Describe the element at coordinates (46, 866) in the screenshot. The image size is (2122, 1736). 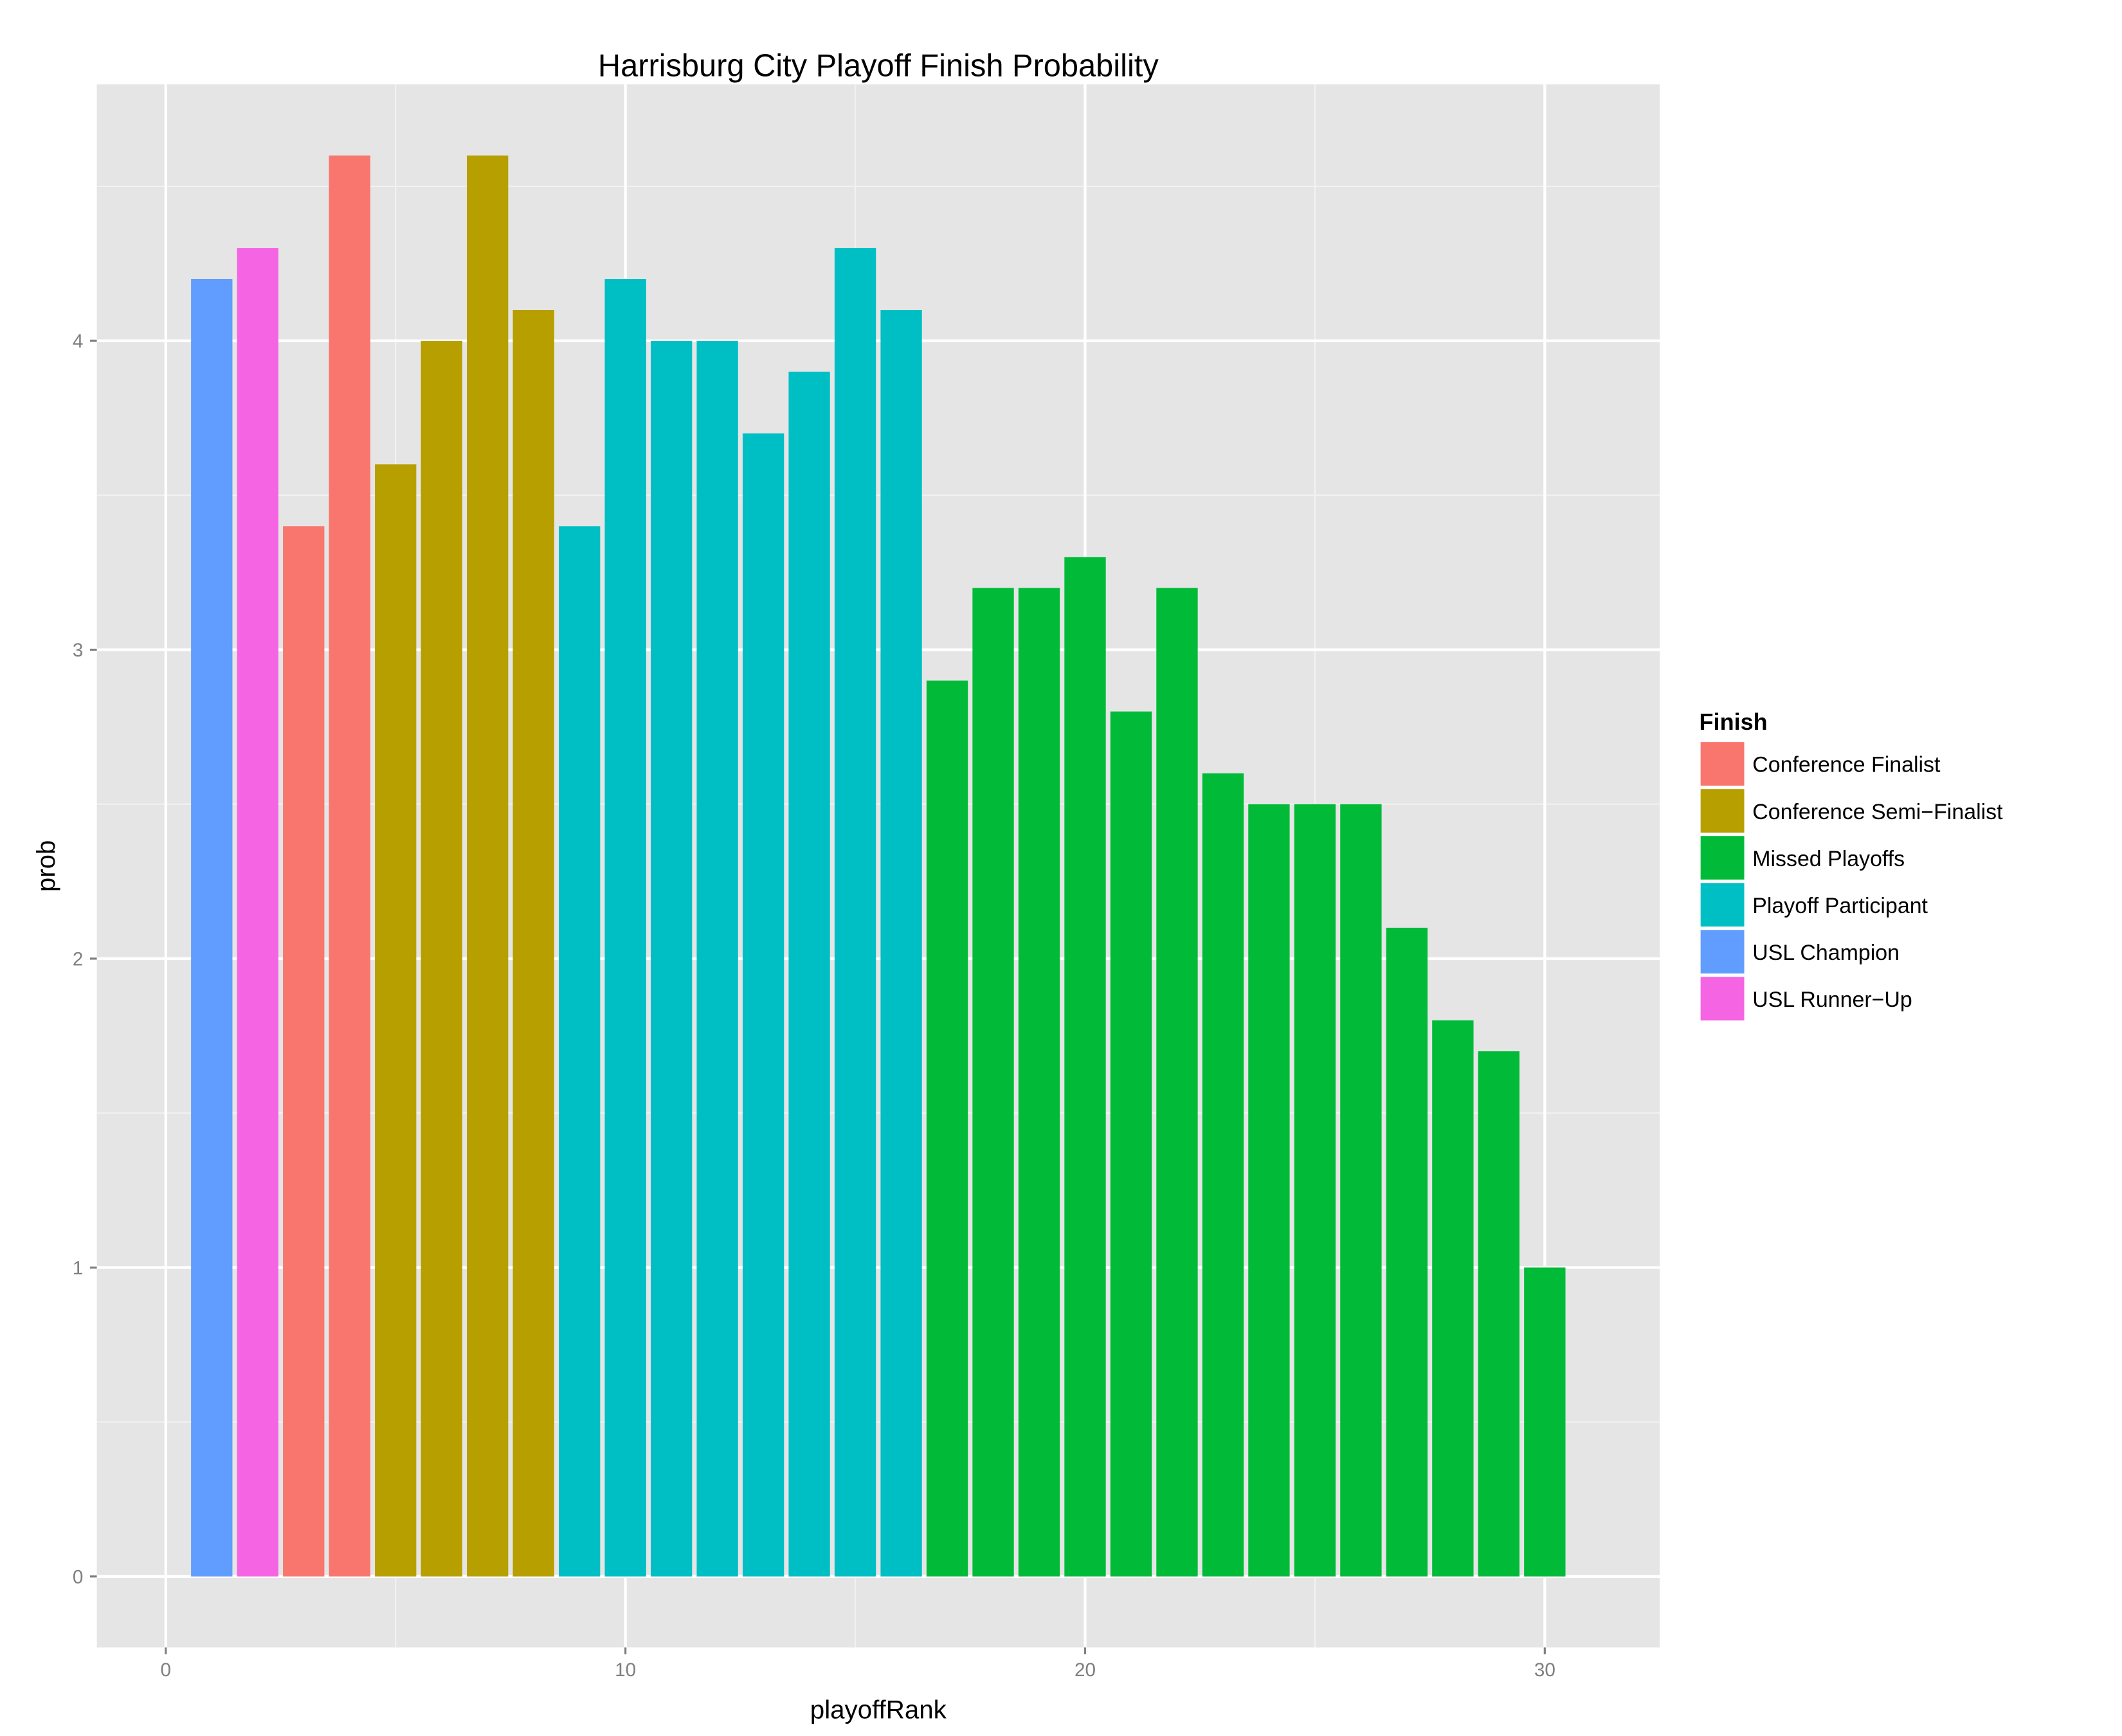
I see `y-axis-title: prob` at that location.